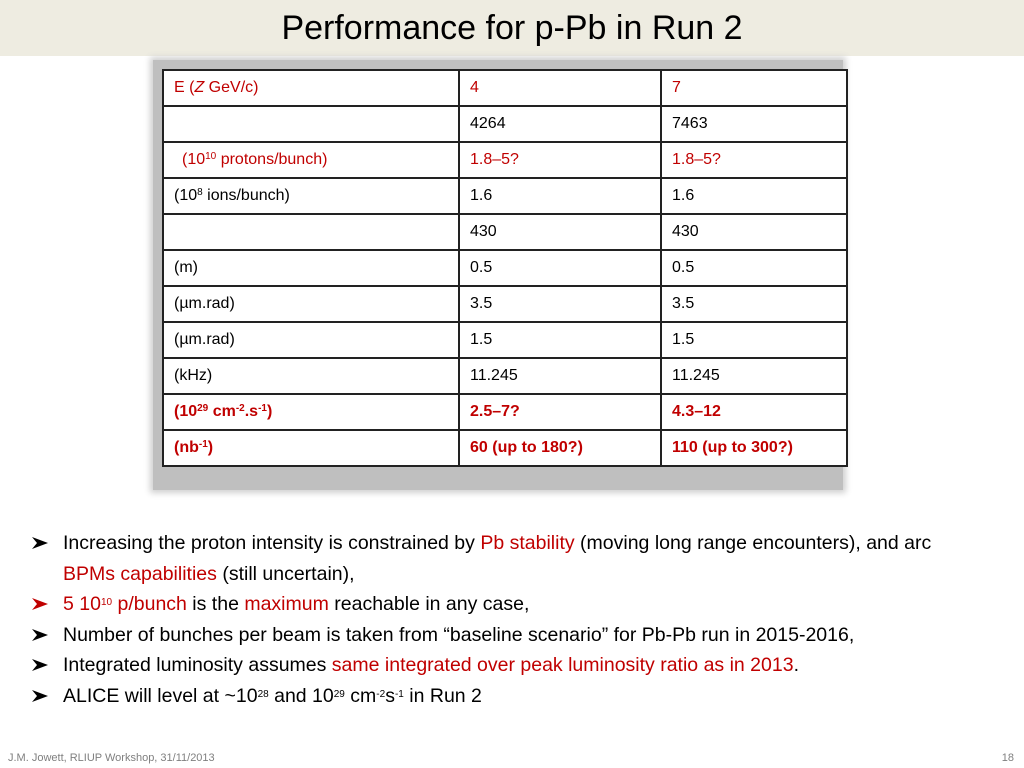 Image resolution: width=1024 pixels, height=768 pixels. What do you see at coordinates (311, 412) in the screenshot?
I see `table-cell: (1029 cm-2.s-1)` at bounding box center [311, 412].